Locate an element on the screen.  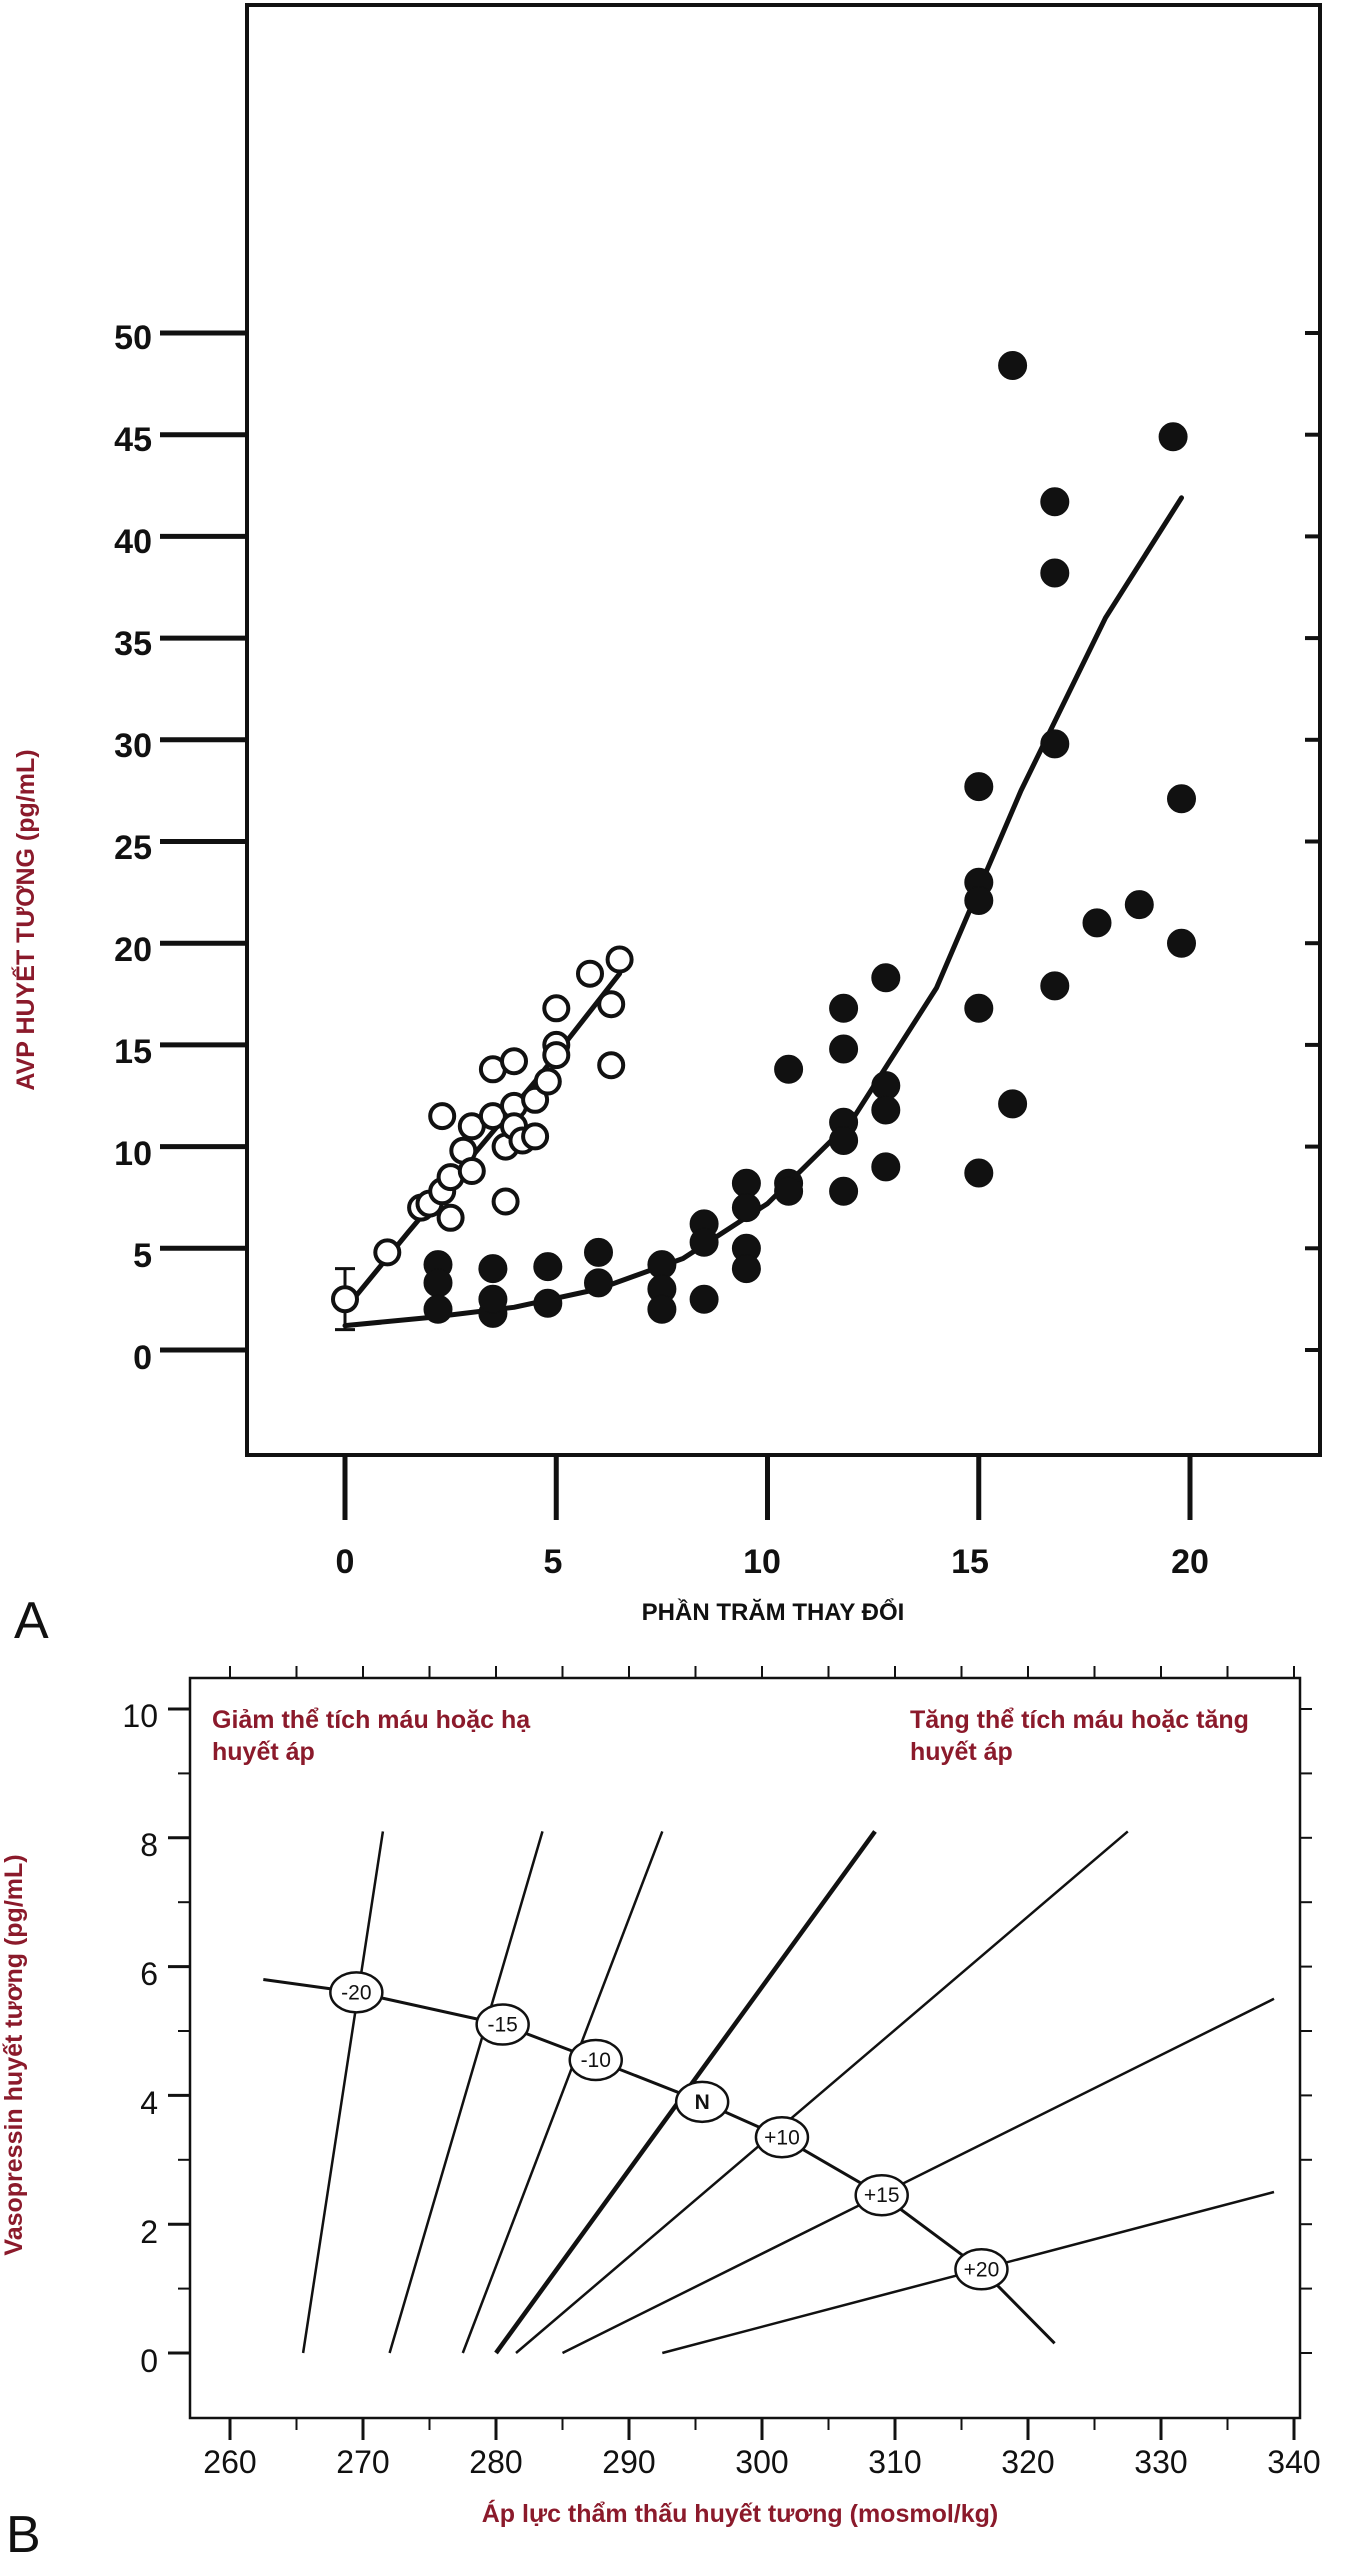
panel-b-x-tick-label: 290 is located at coordinates (628, 2462).